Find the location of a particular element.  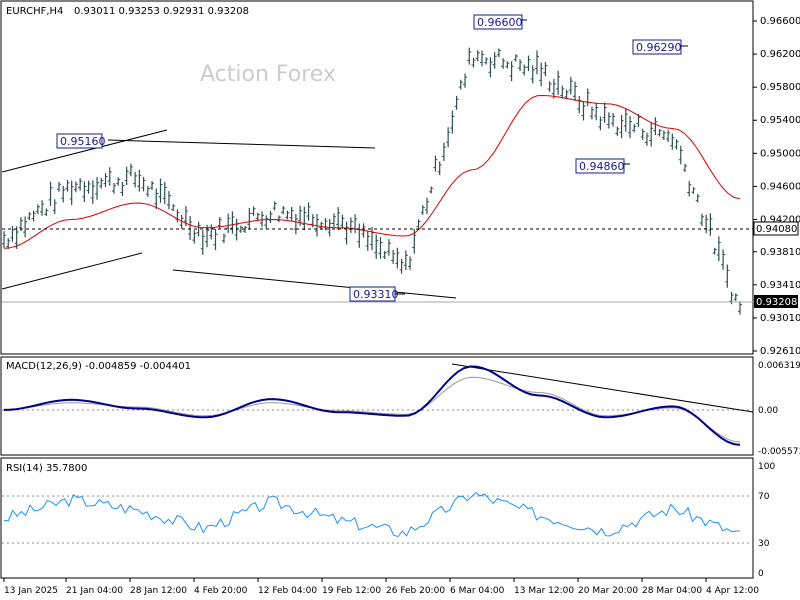

svg-text: 0.96600 is located at coordinates (500, 22).